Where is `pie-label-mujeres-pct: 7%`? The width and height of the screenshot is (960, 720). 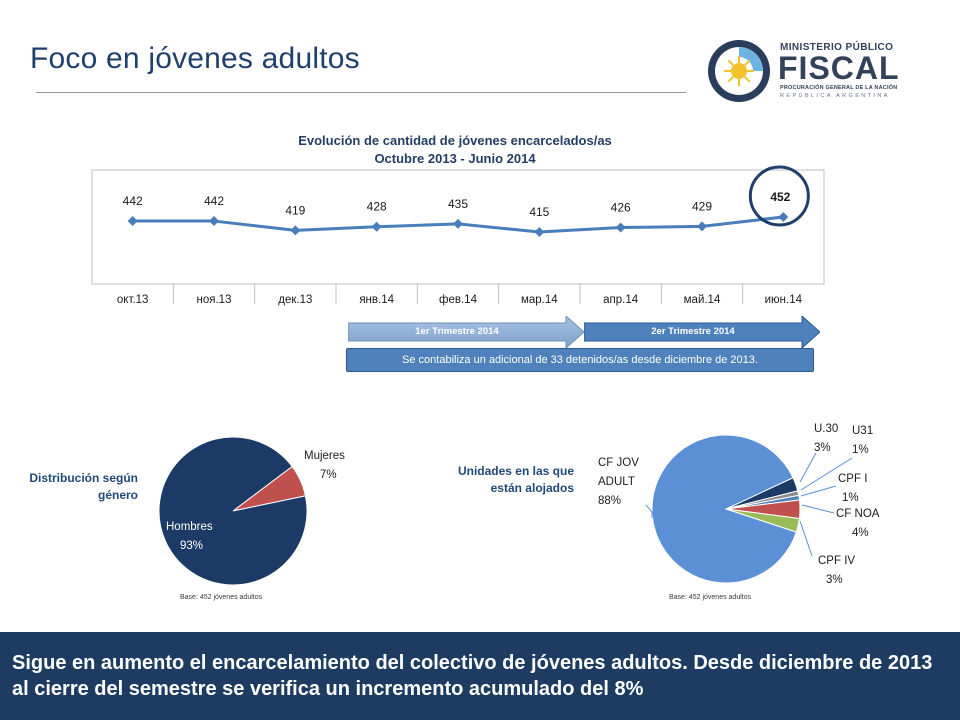
pie-label-mujeres-pct: 7% is located at coordinates (328, 475).